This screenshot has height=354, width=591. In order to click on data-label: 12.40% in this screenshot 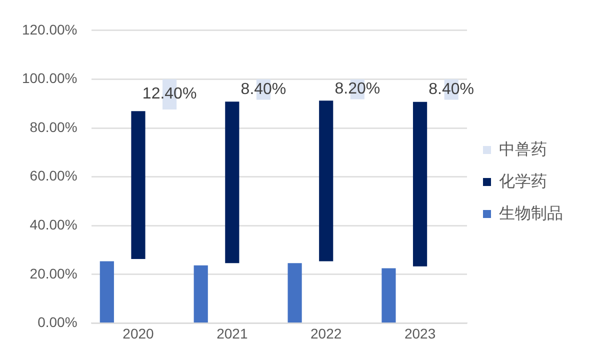, I will do `click(169, 94)`.